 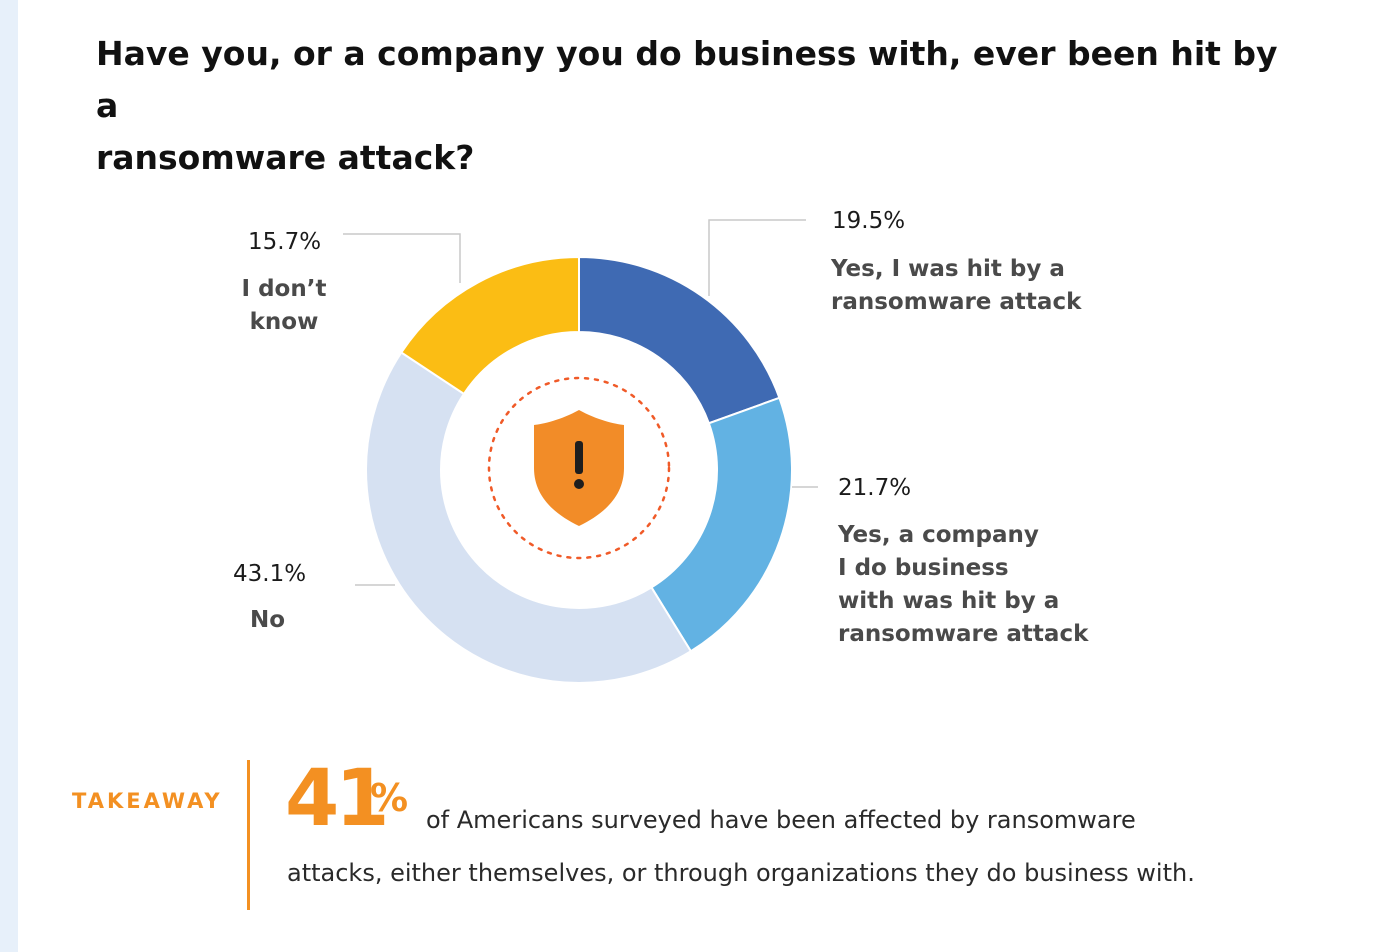 I want to click on label-no-line-1: No, so click(x=268, y=620).